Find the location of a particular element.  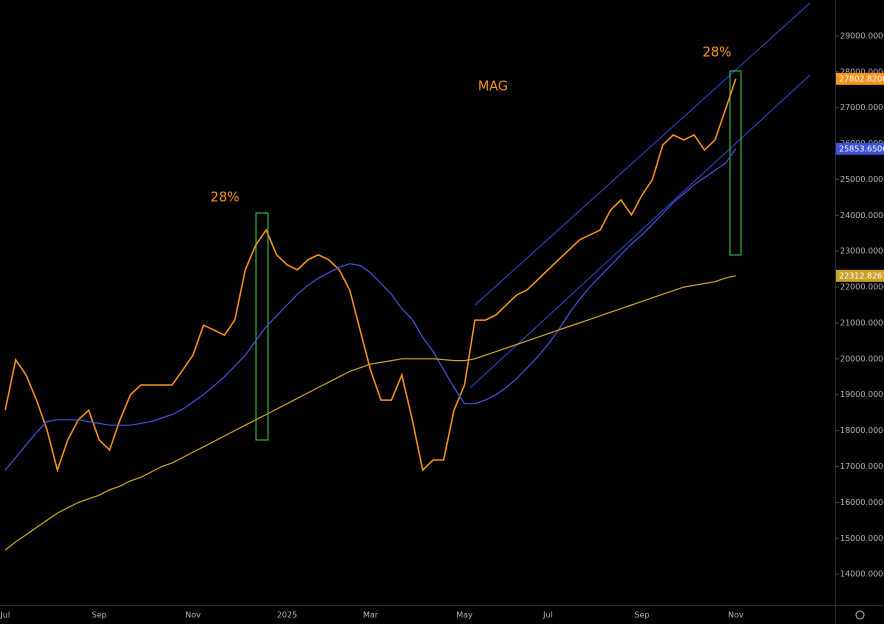

annotation: MAG is located at coordinates (493, 87).